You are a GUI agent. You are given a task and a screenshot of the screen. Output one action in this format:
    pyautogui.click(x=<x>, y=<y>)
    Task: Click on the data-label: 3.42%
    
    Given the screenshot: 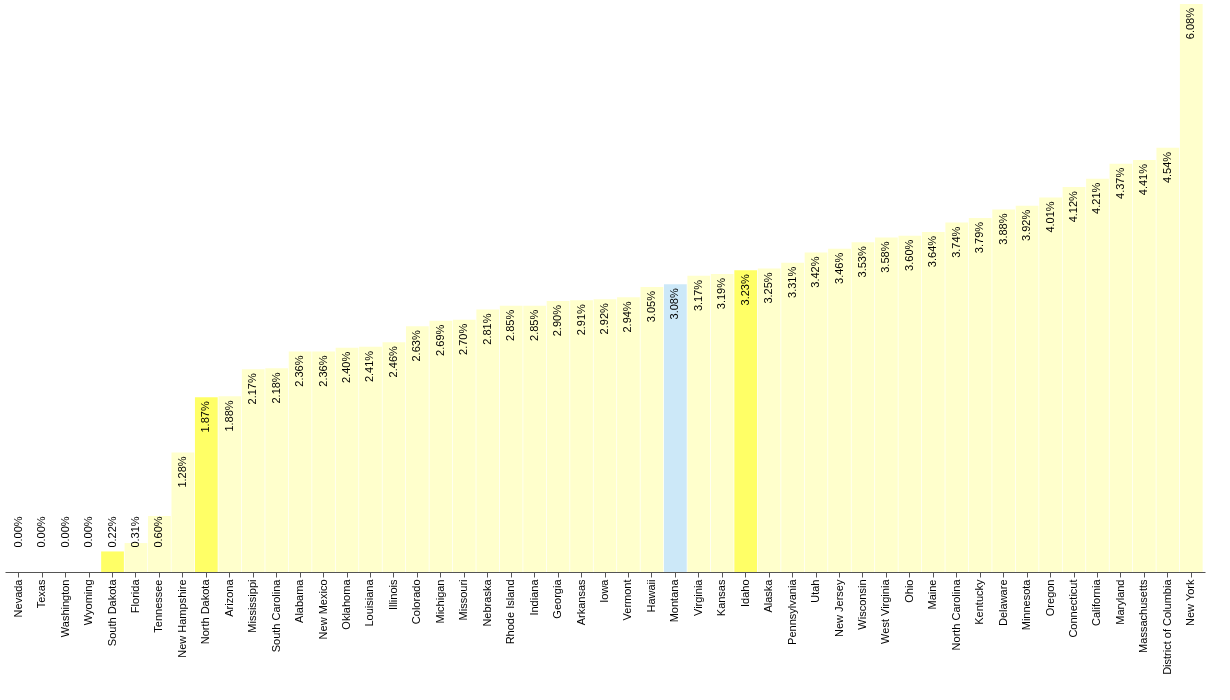 What is the action you would take?
    pyautogui.click(x=815, y=272)
    